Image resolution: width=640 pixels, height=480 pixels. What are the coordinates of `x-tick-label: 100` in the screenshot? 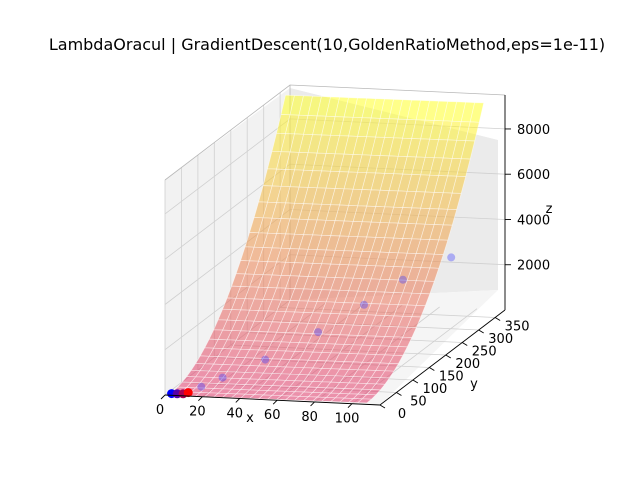 It's located at (347, 419).